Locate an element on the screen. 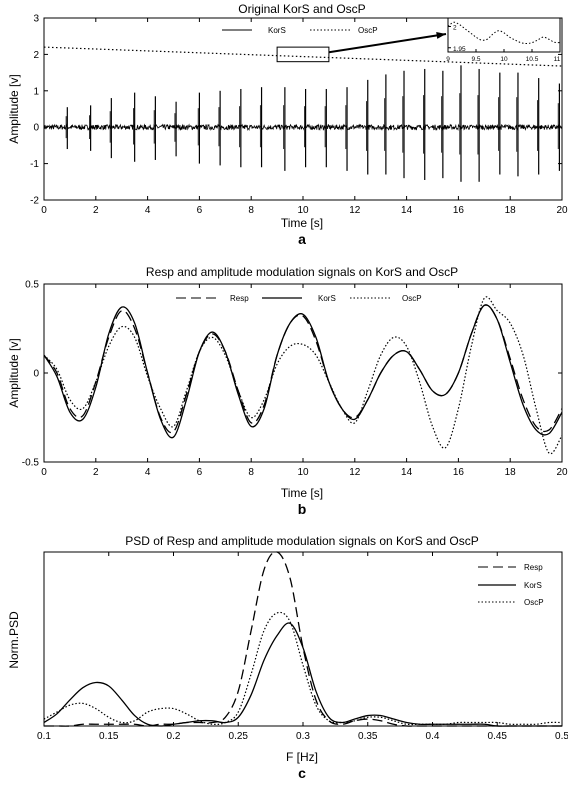 The height and width of the screenshot is (785, 568). panel-a-ylabel: Amplitude [v] is located at coordinates (14, 108).